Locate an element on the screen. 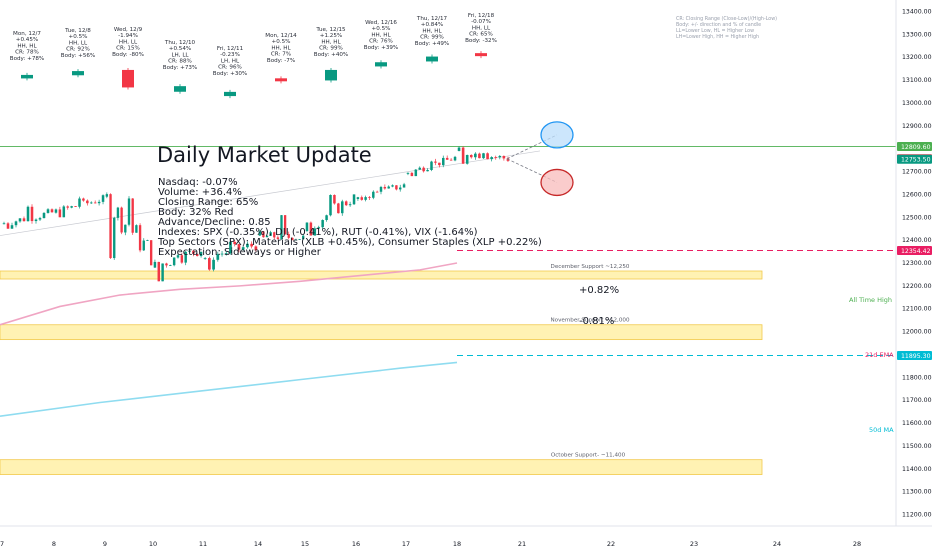 Image resolution: width=932 pixels, height=550 pixels. summary-line: Closing Range: 65% is located at coordinates (208, 202).